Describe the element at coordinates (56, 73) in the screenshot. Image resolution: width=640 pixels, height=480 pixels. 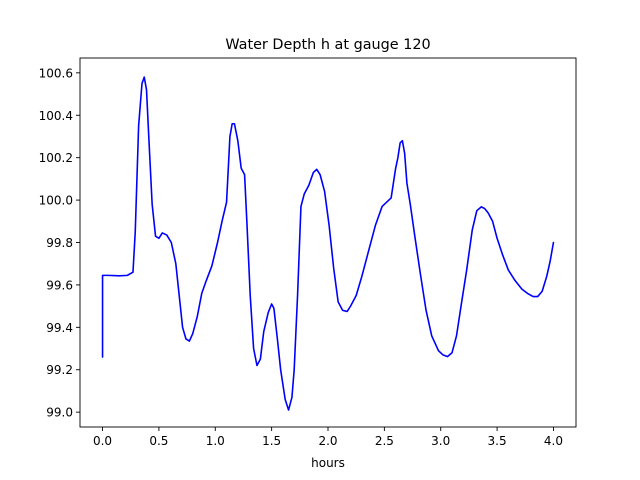
I see `y-tick-label: 100.6` at that location.